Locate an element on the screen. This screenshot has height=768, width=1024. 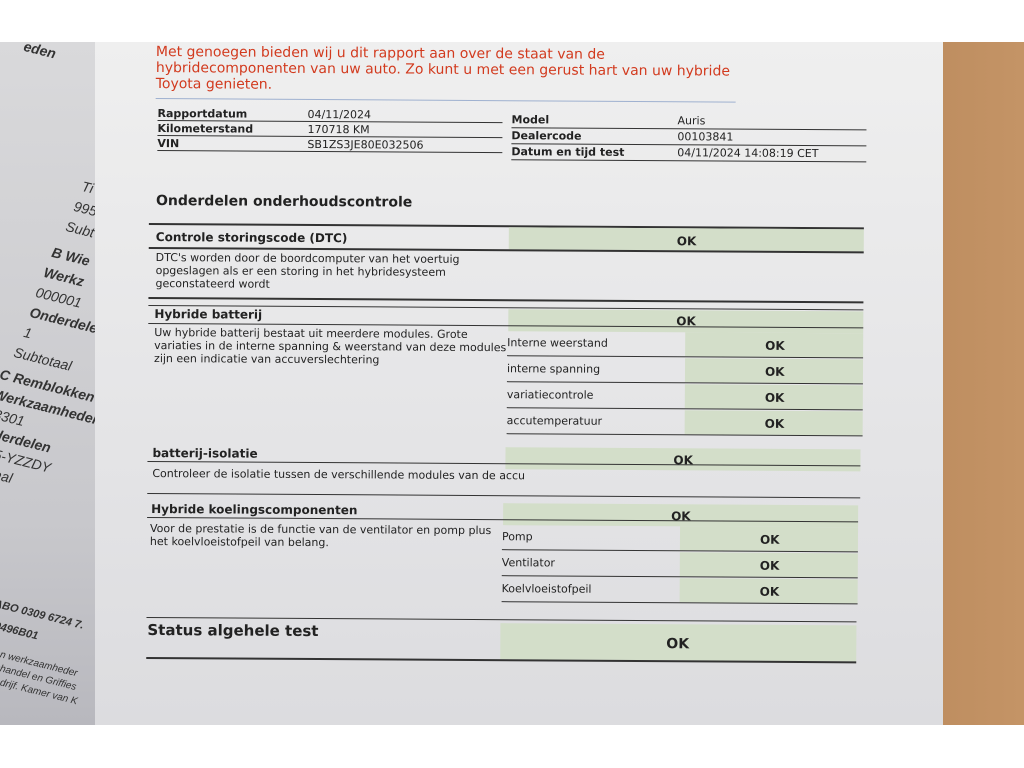
back-text: 995 is located at coordinates (85, 209).